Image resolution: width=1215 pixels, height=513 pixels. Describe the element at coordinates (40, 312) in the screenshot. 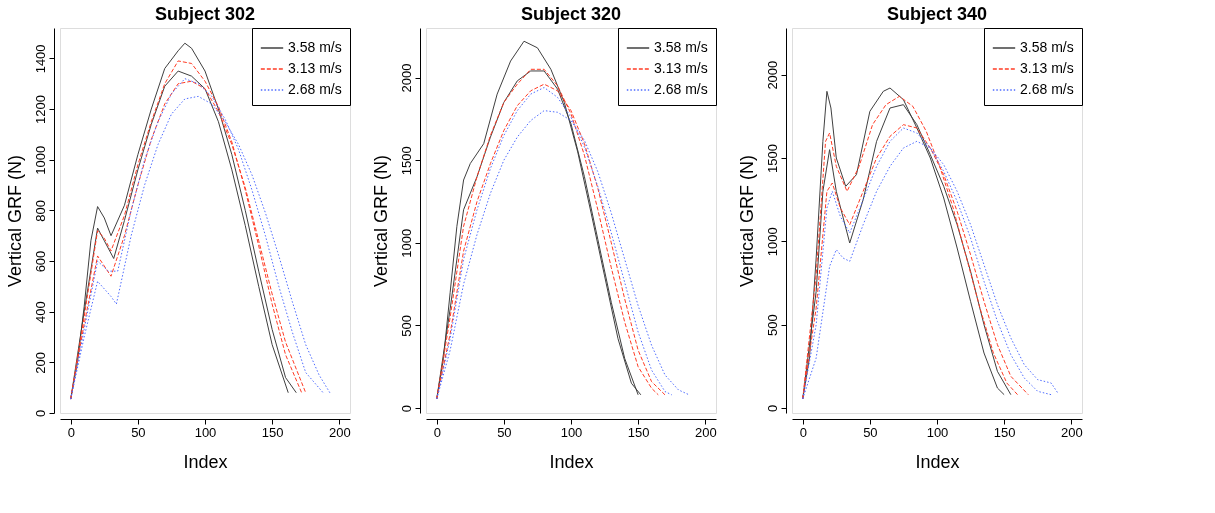

I see `y-tick-label: 400` at that location.